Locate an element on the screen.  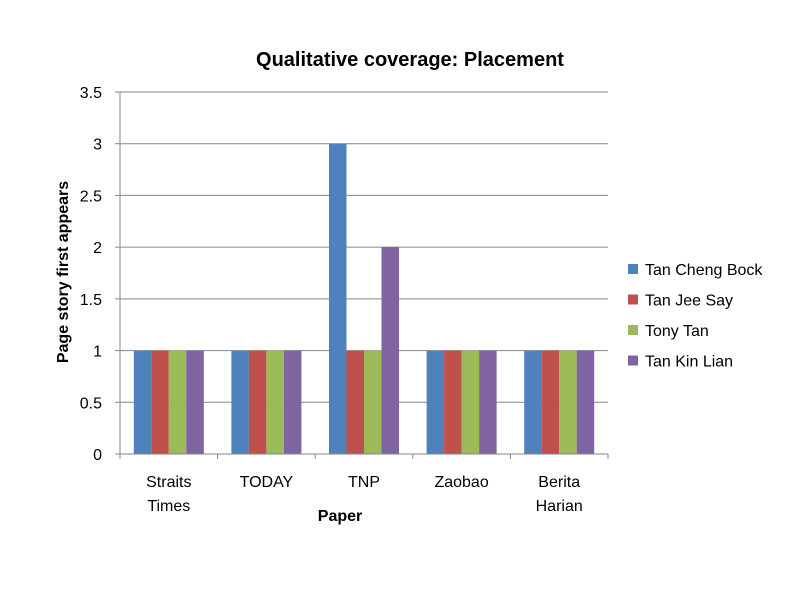
x-tick-label: Zaobao is located at coordinates (461, 482).